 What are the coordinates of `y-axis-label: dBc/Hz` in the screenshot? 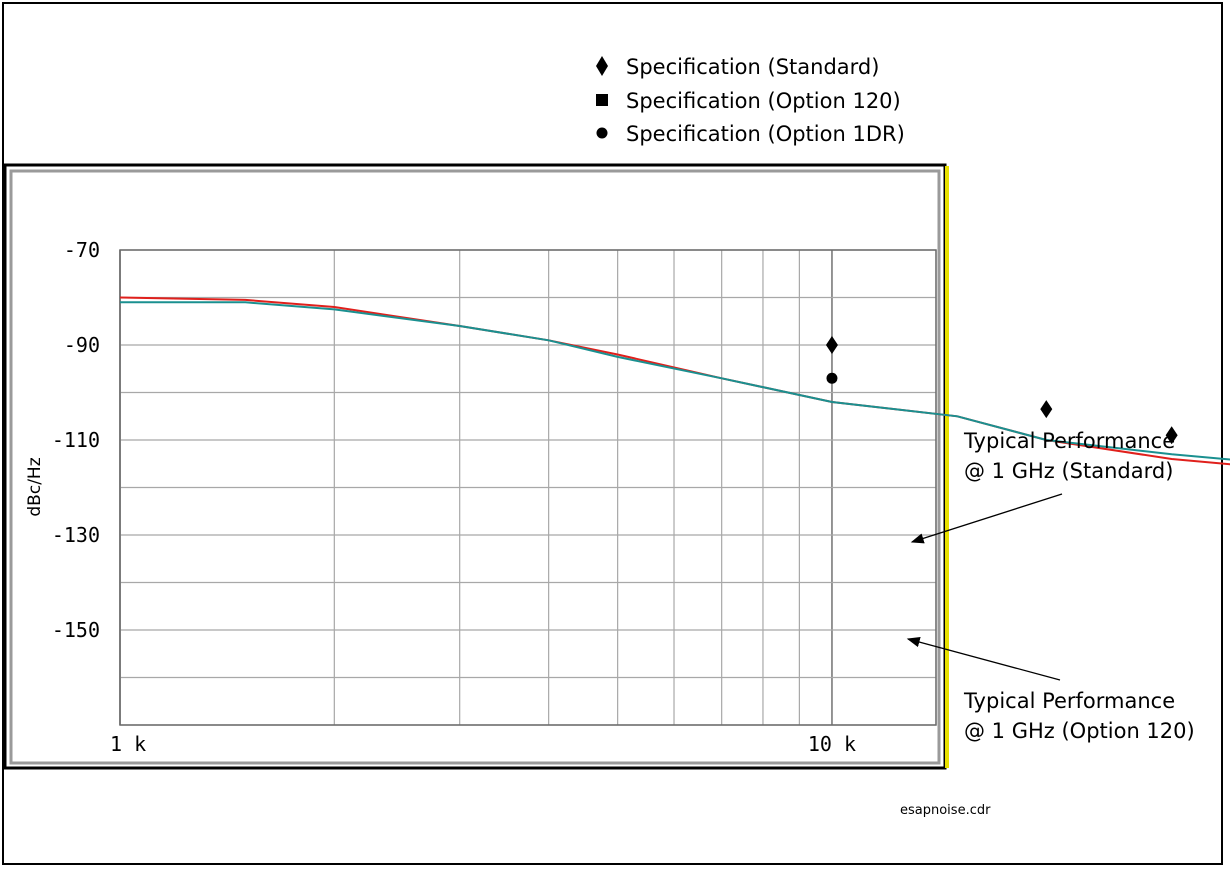 It's located at (35, 486).